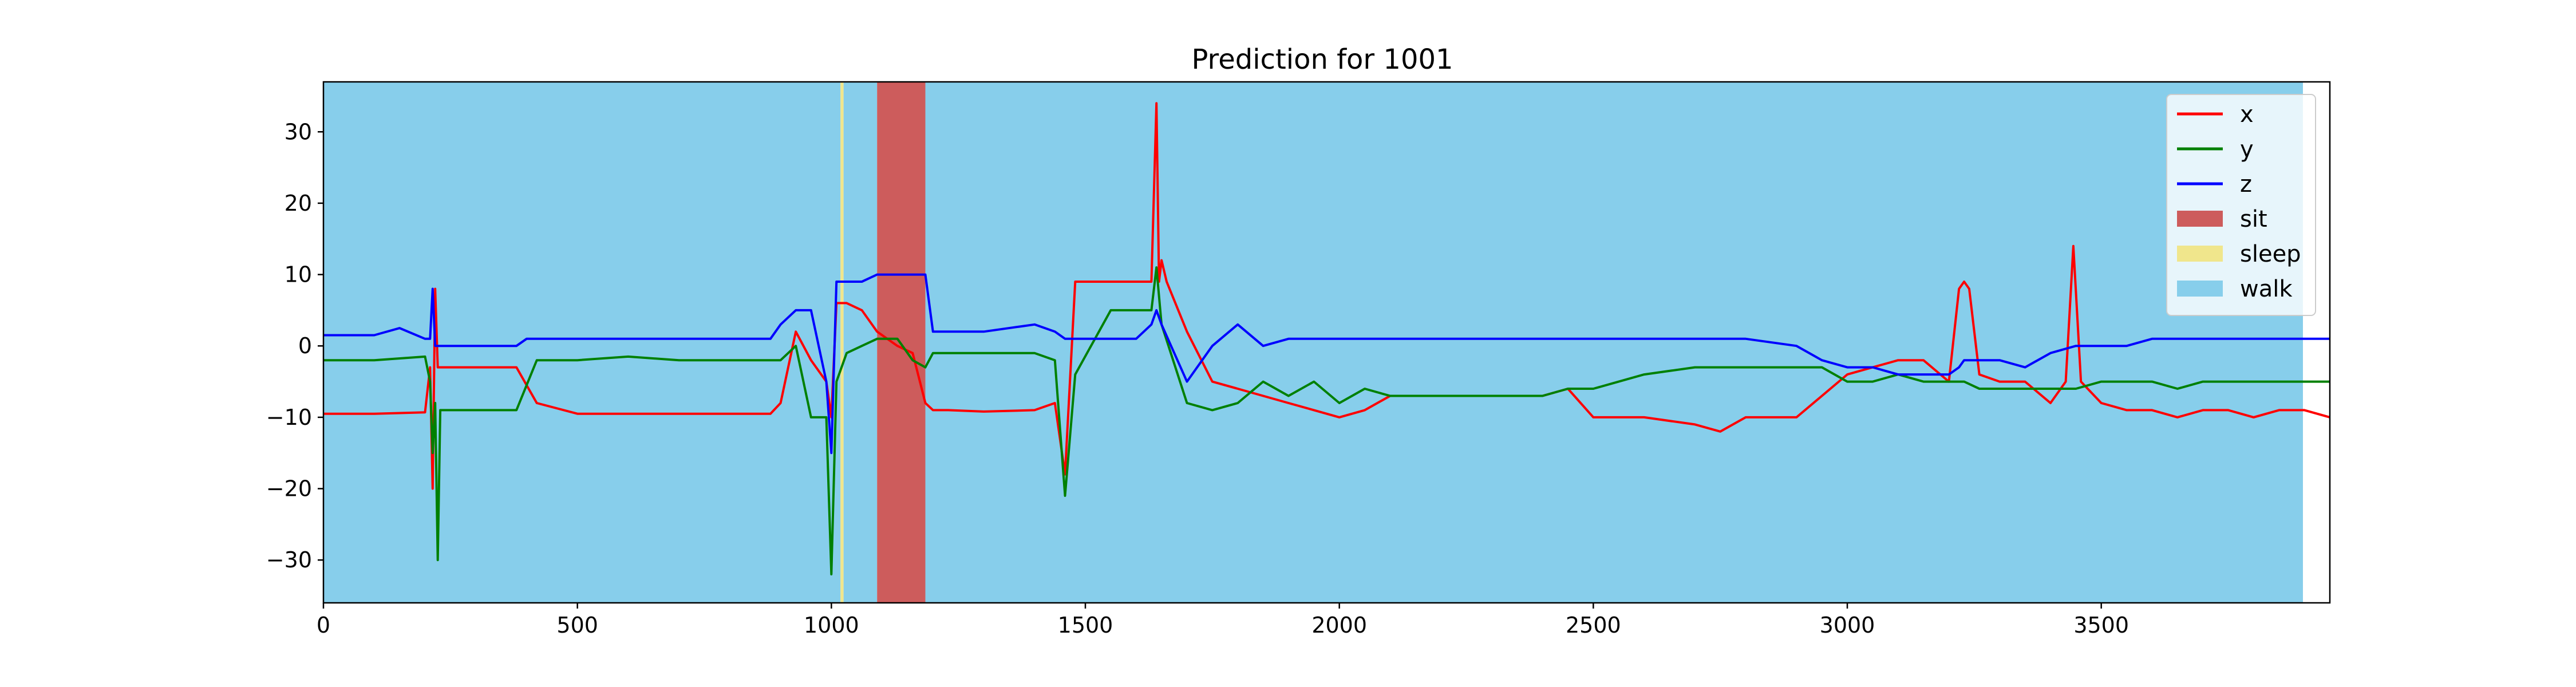 The height and width of the screenshot is (687, 2576). I want to click on x-tick-label: 3500, so click(2101, 625).